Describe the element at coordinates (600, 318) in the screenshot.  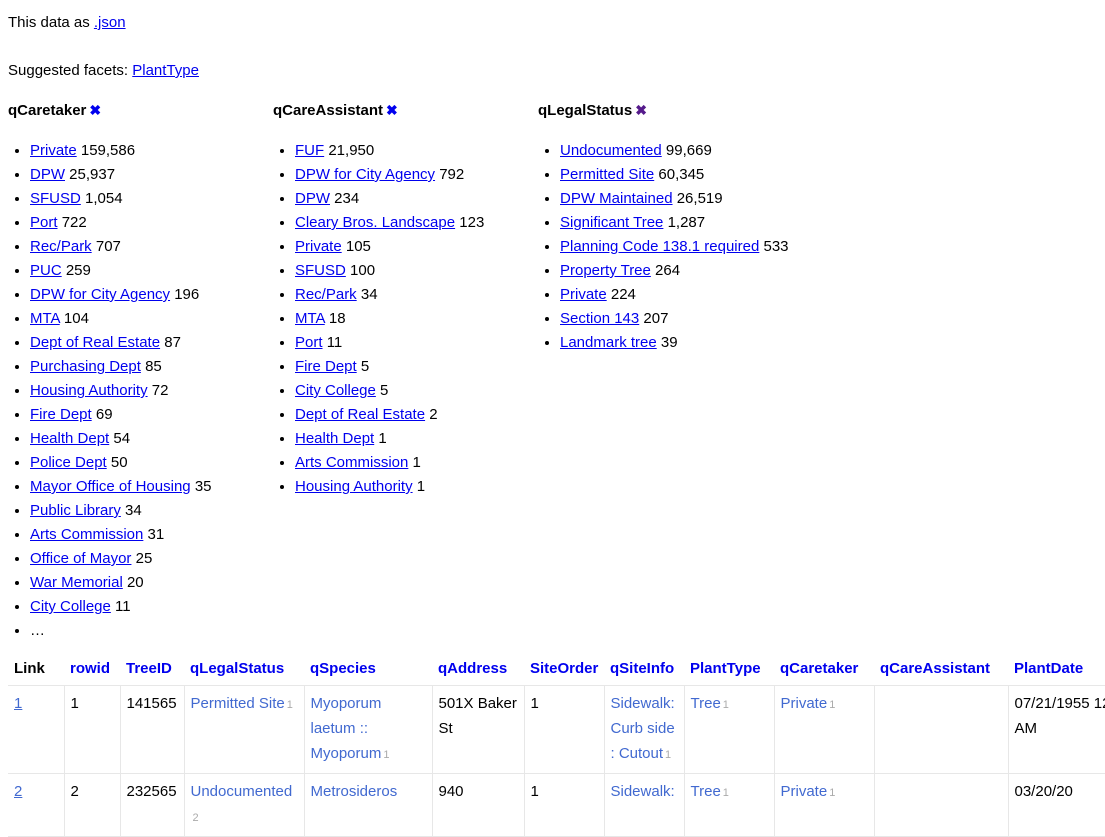
I see `facet-item-link: Section 143` at that location.